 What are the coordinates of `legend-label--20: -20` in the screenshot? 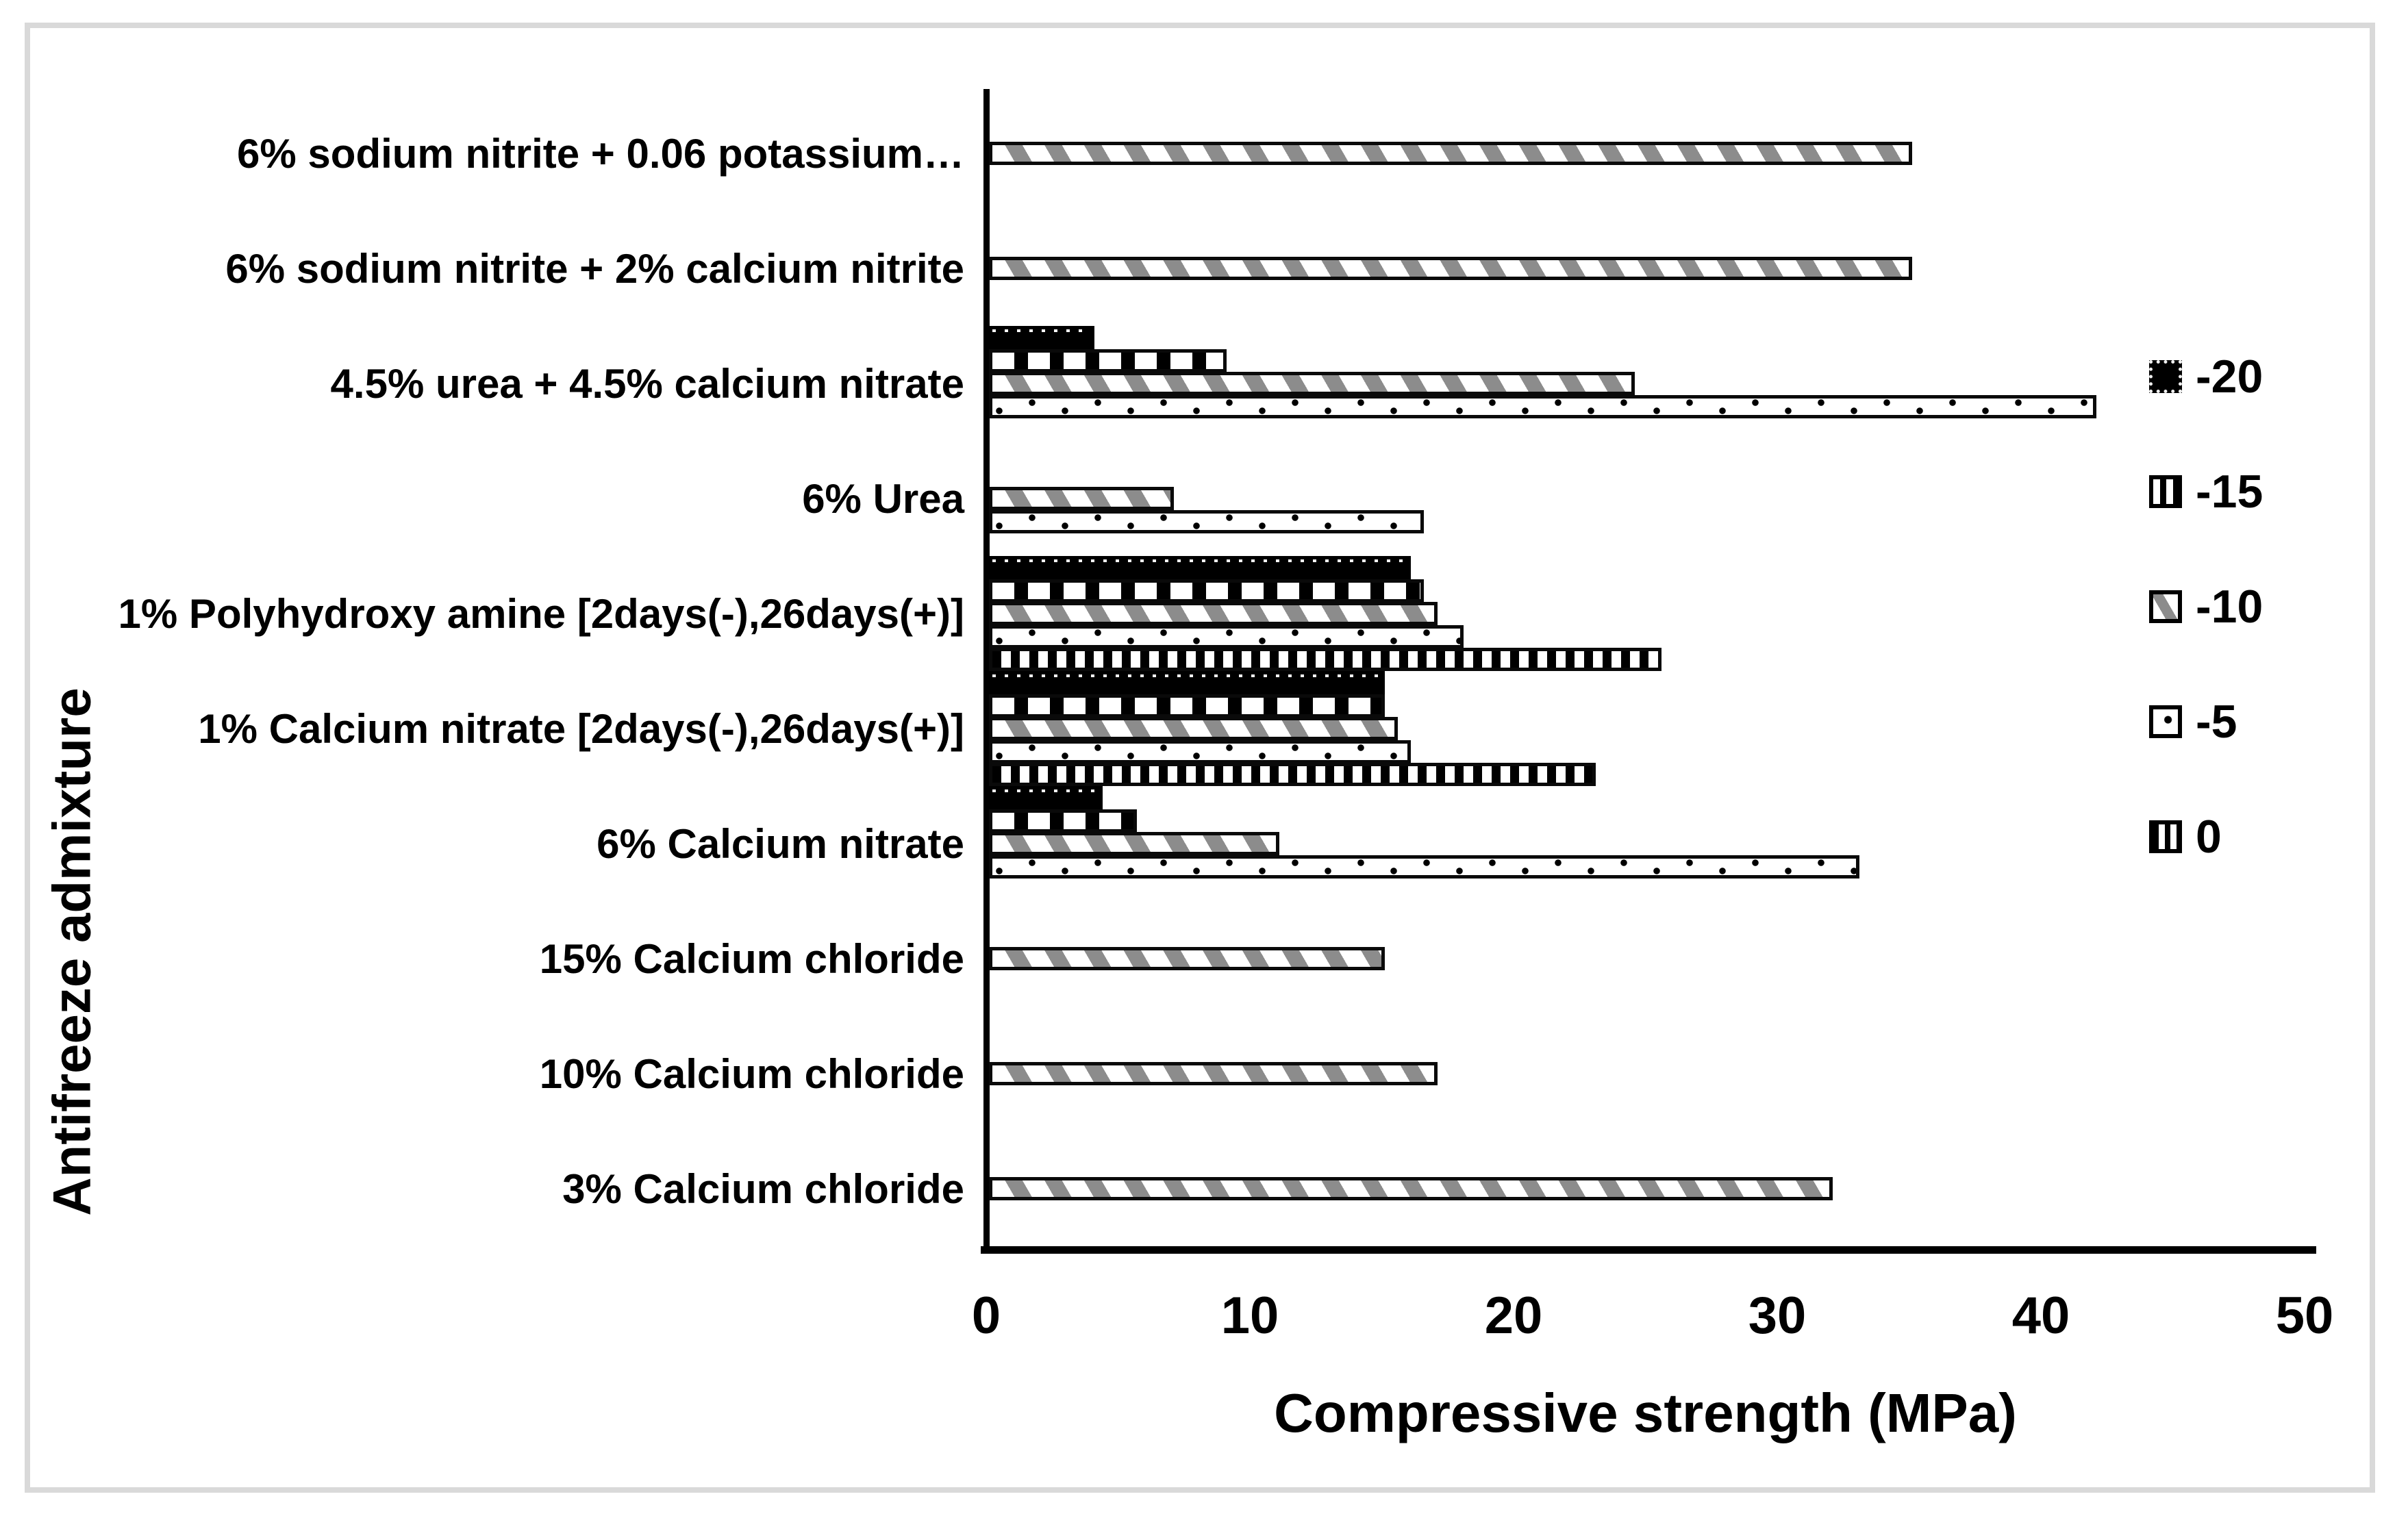 It's located at (2229, 377).